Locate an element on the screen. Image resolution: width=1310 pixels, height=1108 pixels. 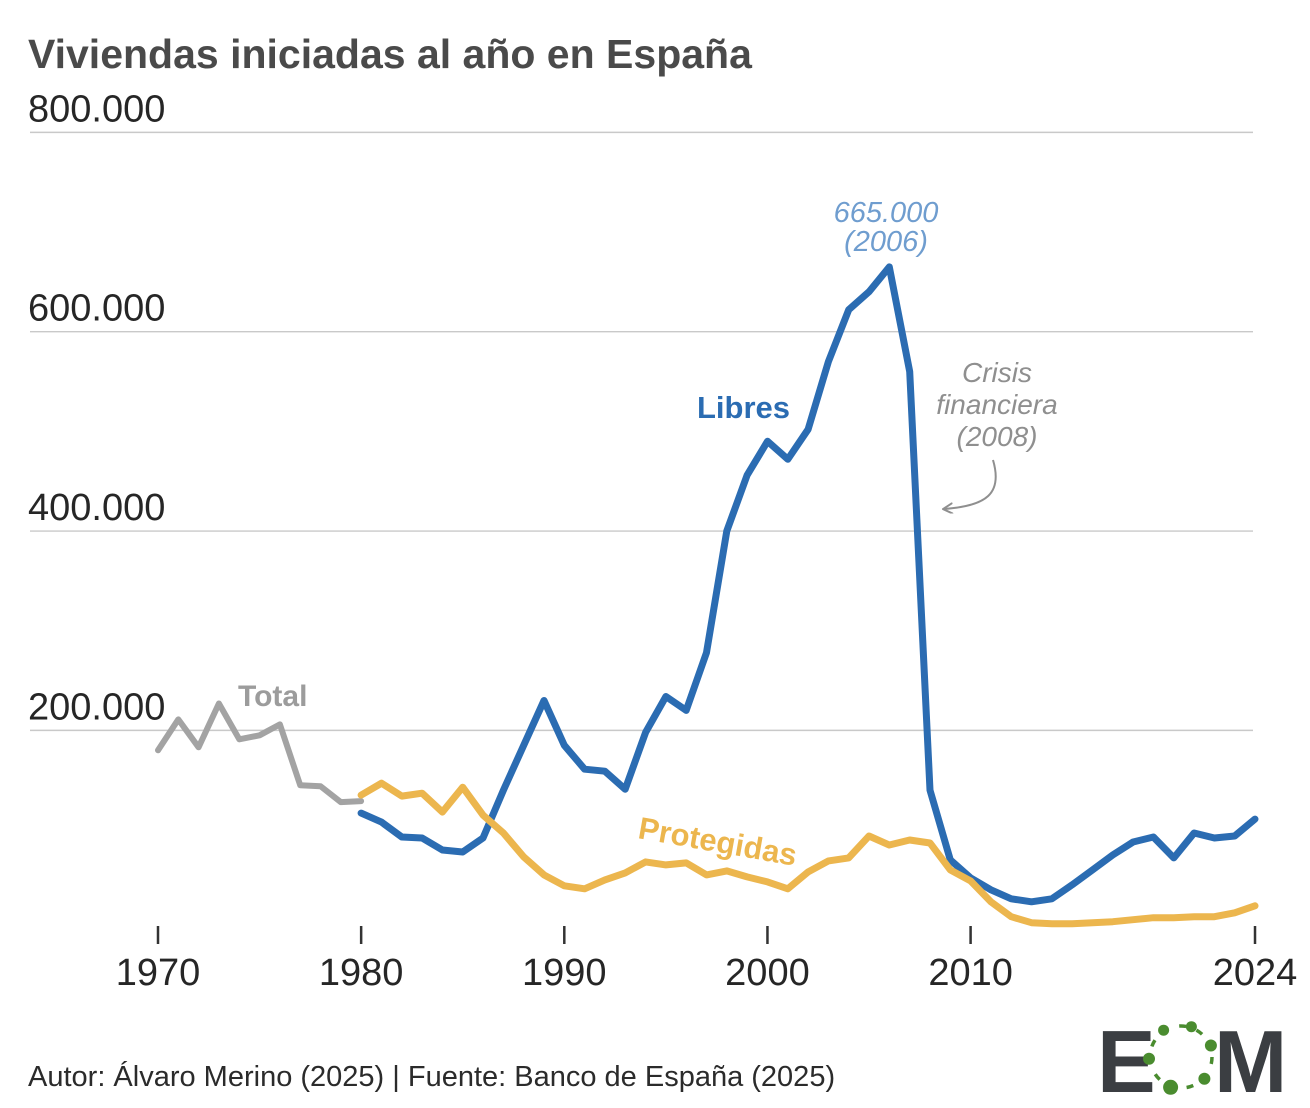
eom-logo-ring is located at coordinates (1181, 1057).